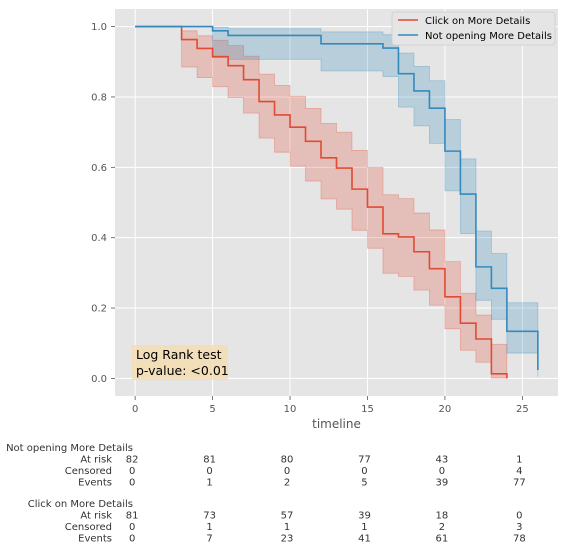 The image size is (572, 555). What do you see at coordinates (477, 21) in the screenshot?
I see `legend-label-click: Click on More Details` at bounding box center [477, 21].